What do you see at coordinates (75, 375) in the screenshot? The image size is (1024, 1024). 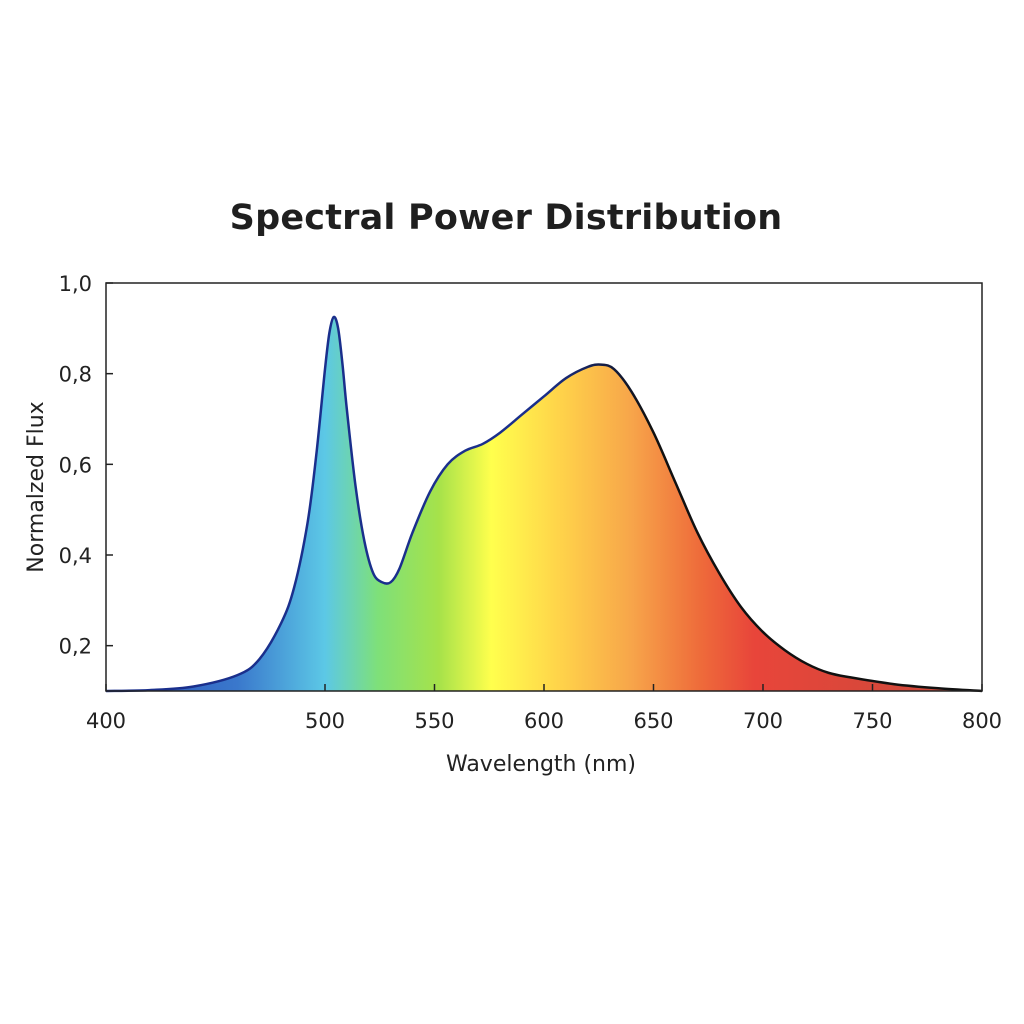 I see `y-tick-label: 0,8` at bounding box center [75, 375].